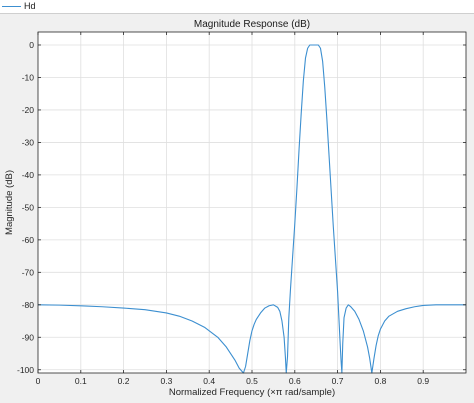 The width and height of the screenshot is (474, 403). What do you see at coordinates (28, 142) in the screenshot?
I see `y-tick-label: -30` at bounding box center [28, 142].